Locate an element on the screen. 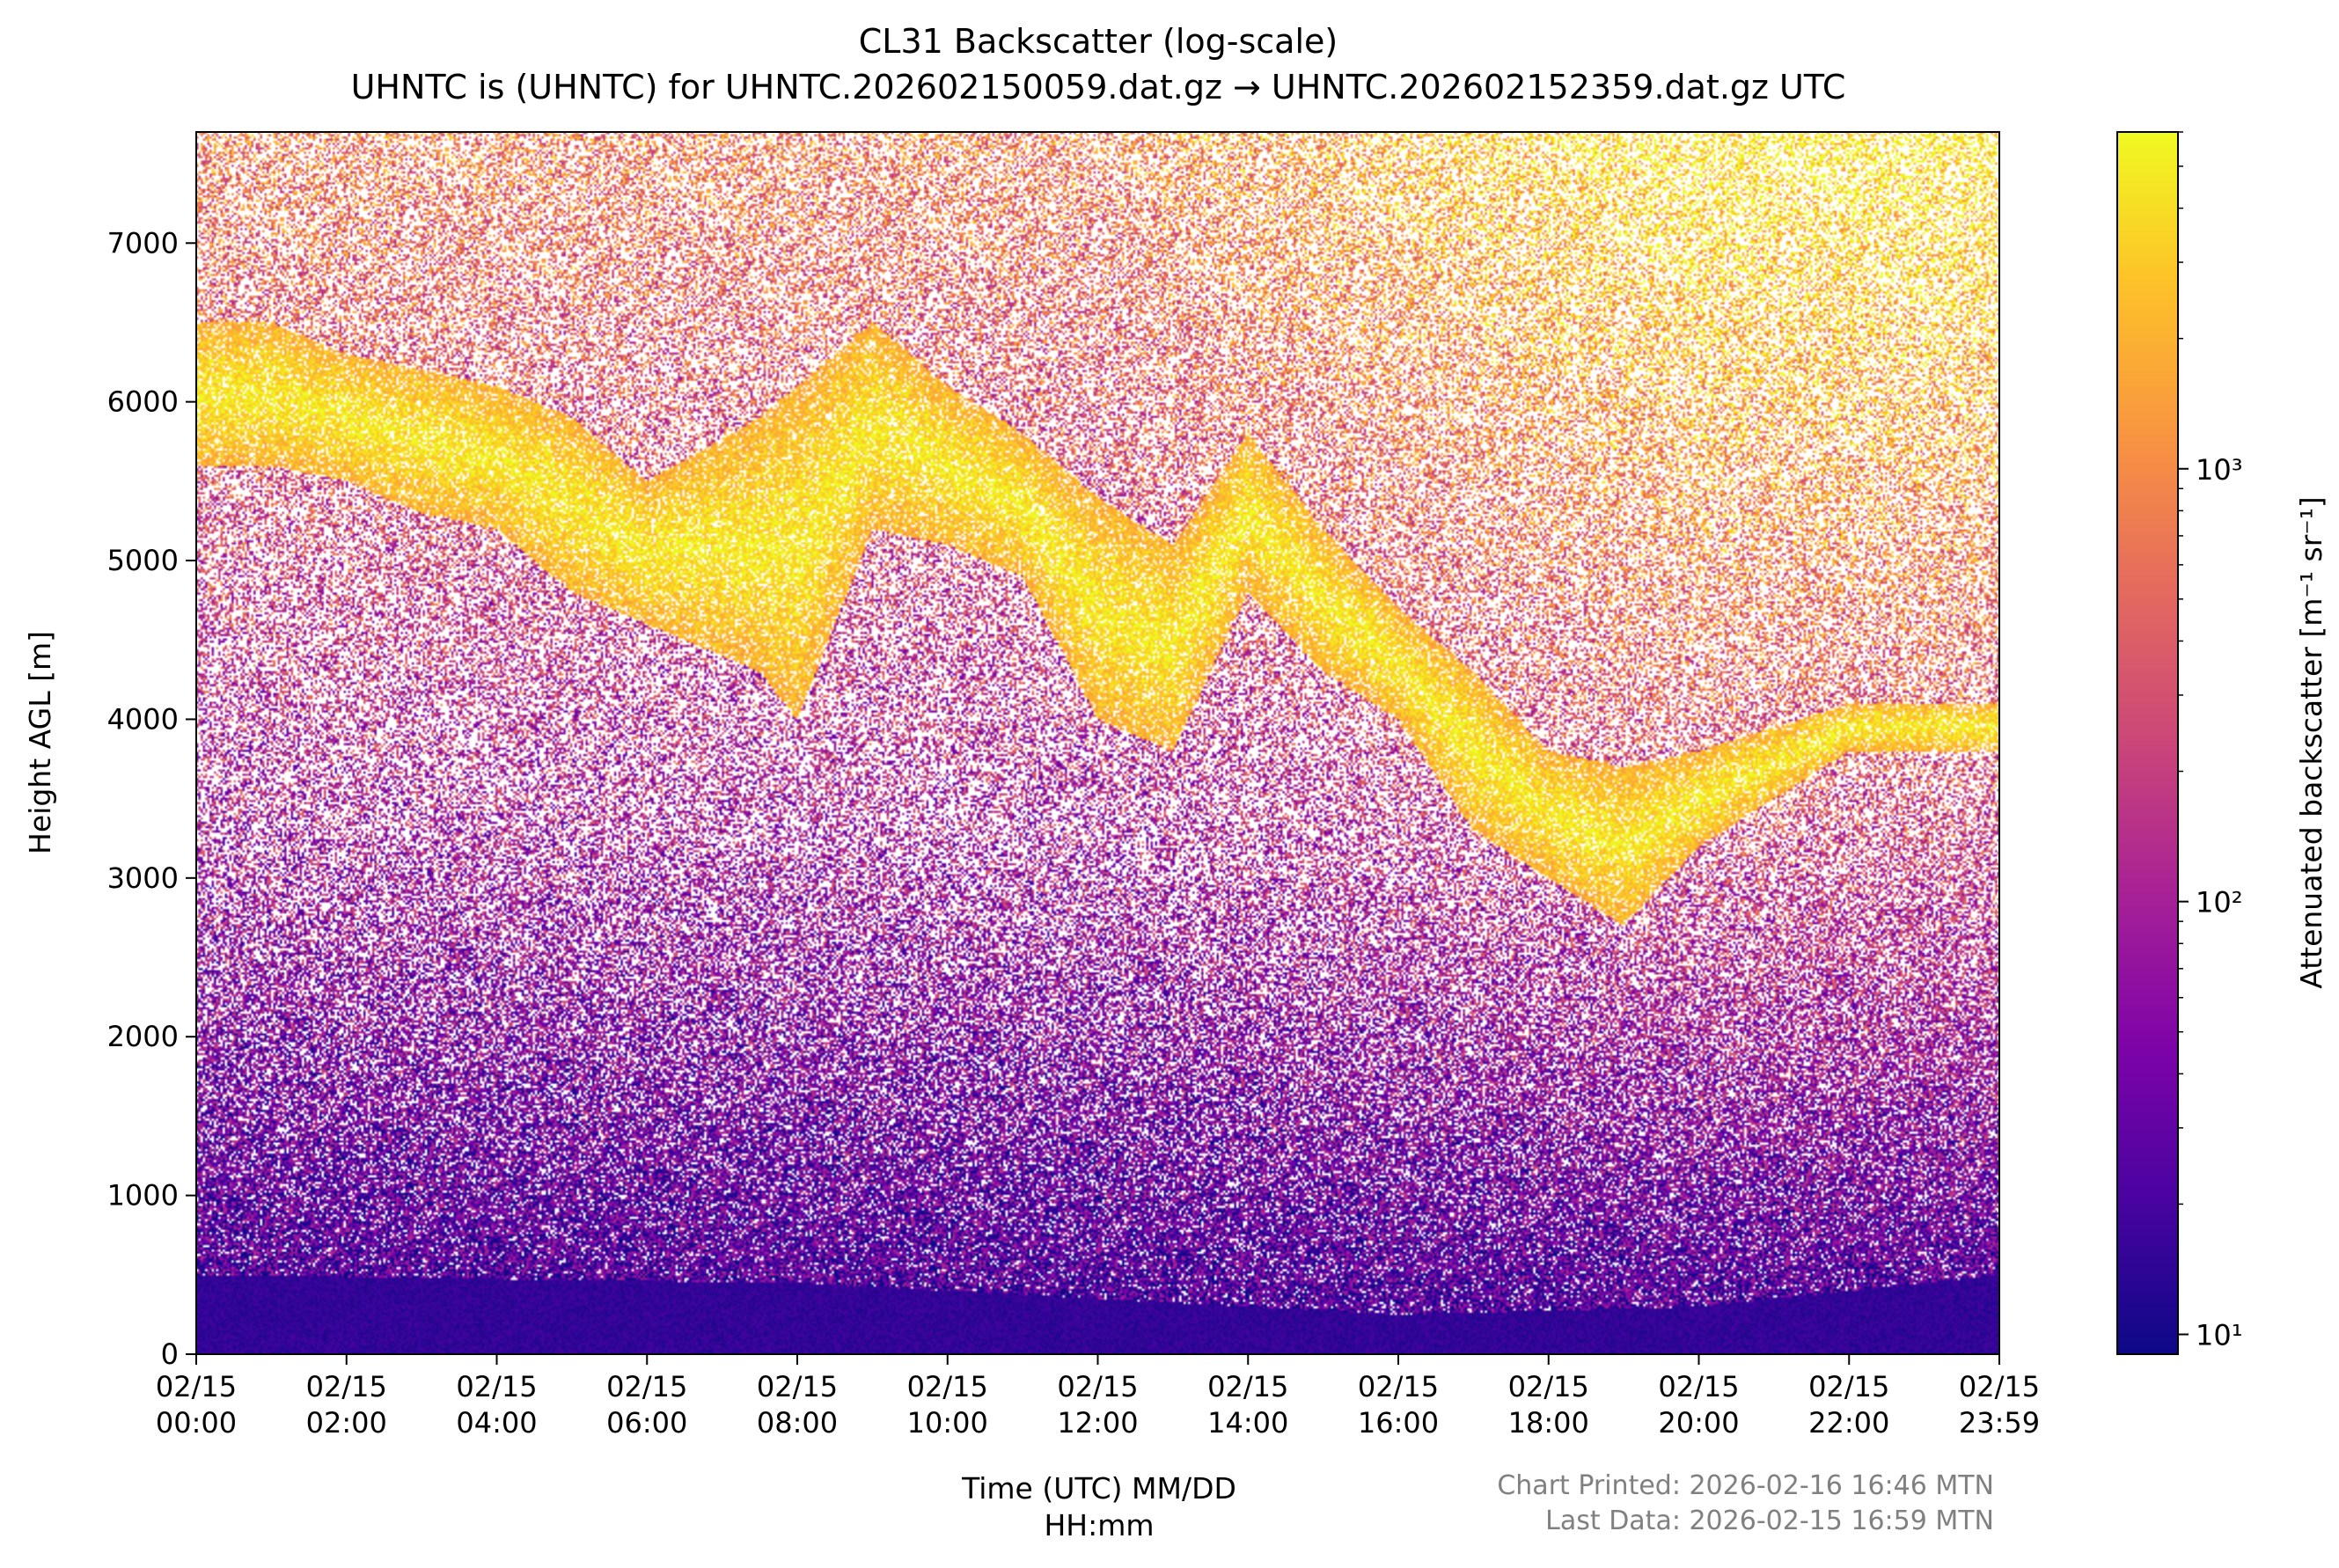  last-data-note: Last Data: 2026-02-15 16:59 MTN is located at coordinates (1769, 1521).